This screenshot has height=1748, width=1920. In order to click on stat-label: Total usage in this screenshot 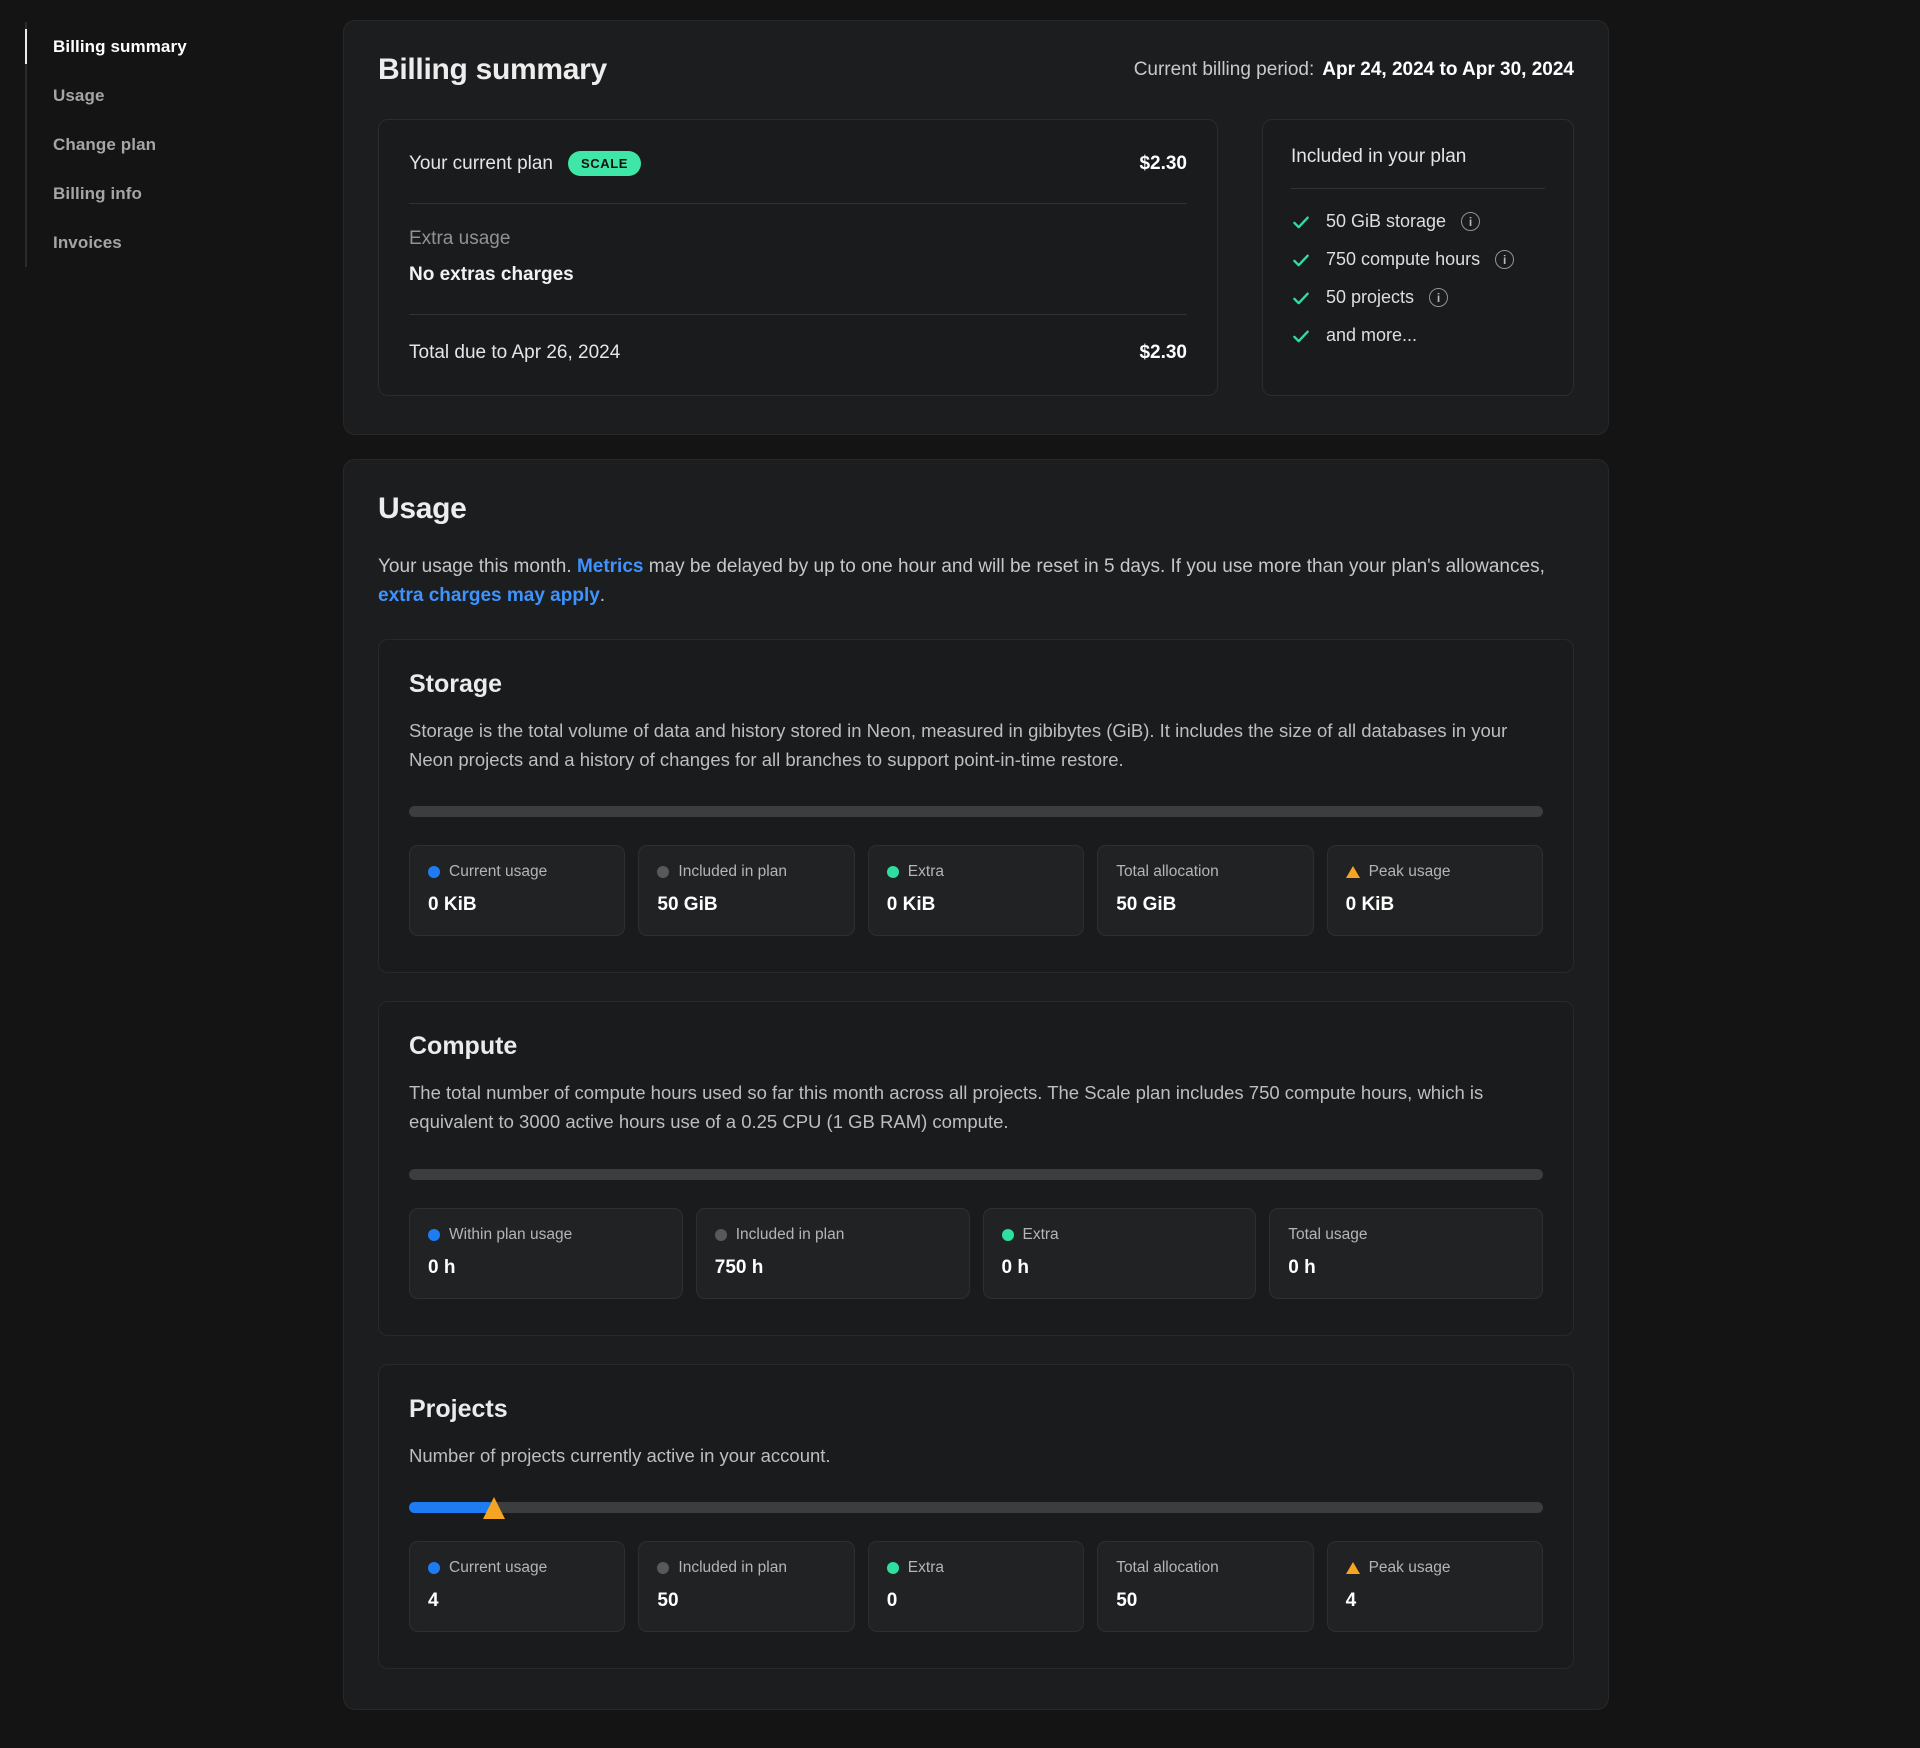, I will do `click(1328, 1234)`.